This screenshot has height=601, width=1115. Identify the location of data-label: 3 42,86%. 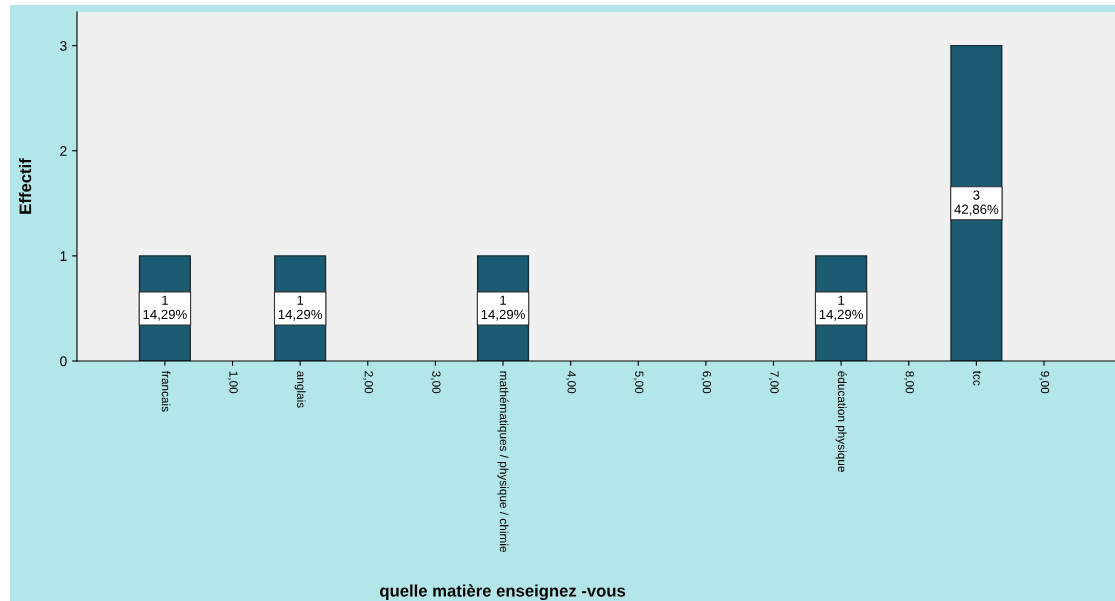
(976, 203).